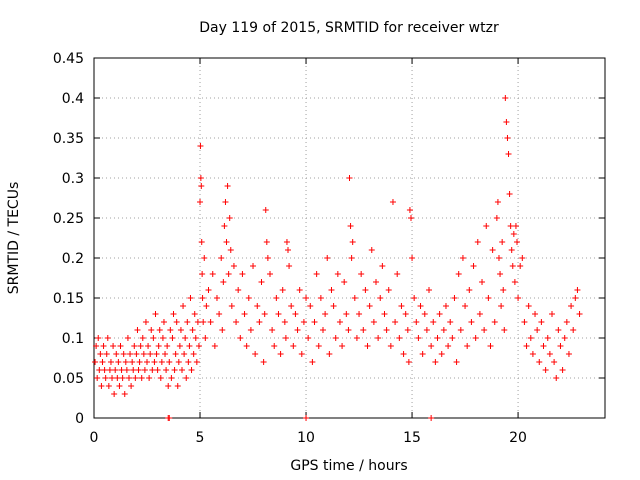 The image size is (640, 480). What do you see at coordinates (68, 299) in the screenshot?
I see `y-tick-label: 0.15` at bounding box center [68, 299].